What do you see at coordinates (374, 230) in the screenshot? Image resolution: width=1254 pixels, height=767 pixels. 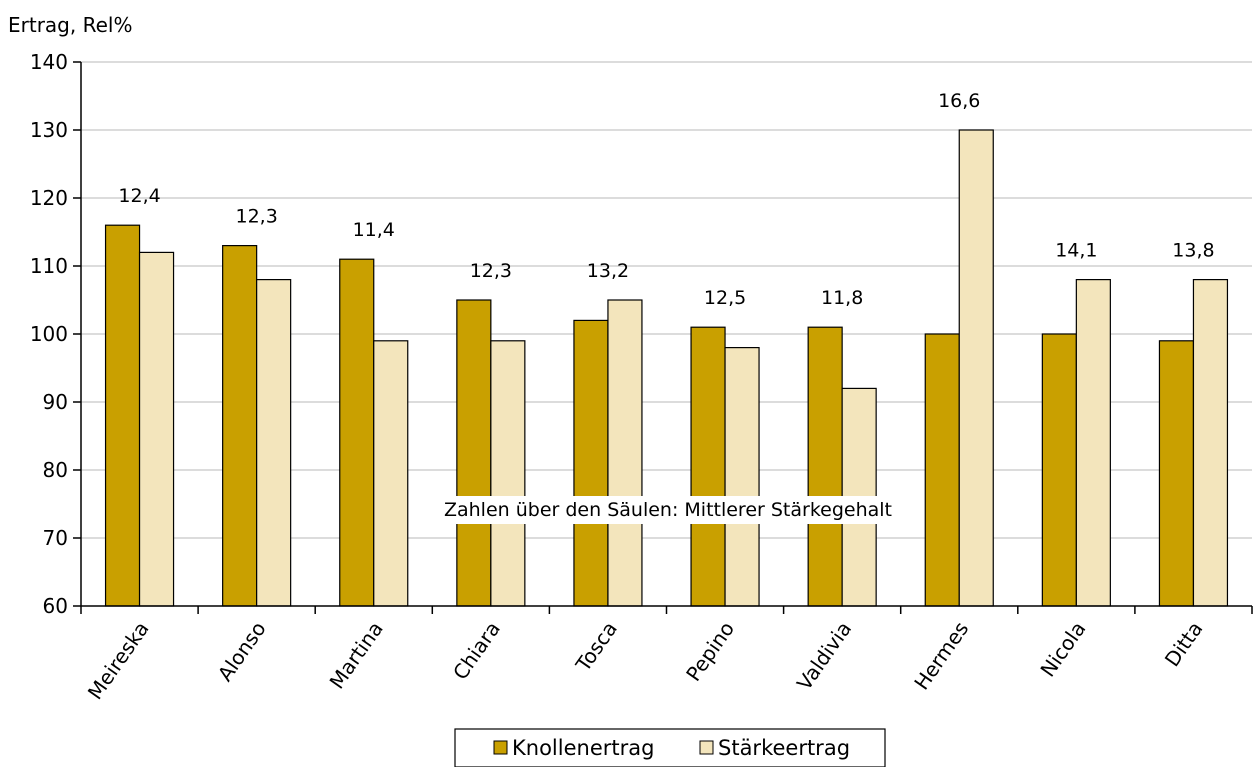 I see `bar-value-label: 11,4` at bounding box center [374, 230].